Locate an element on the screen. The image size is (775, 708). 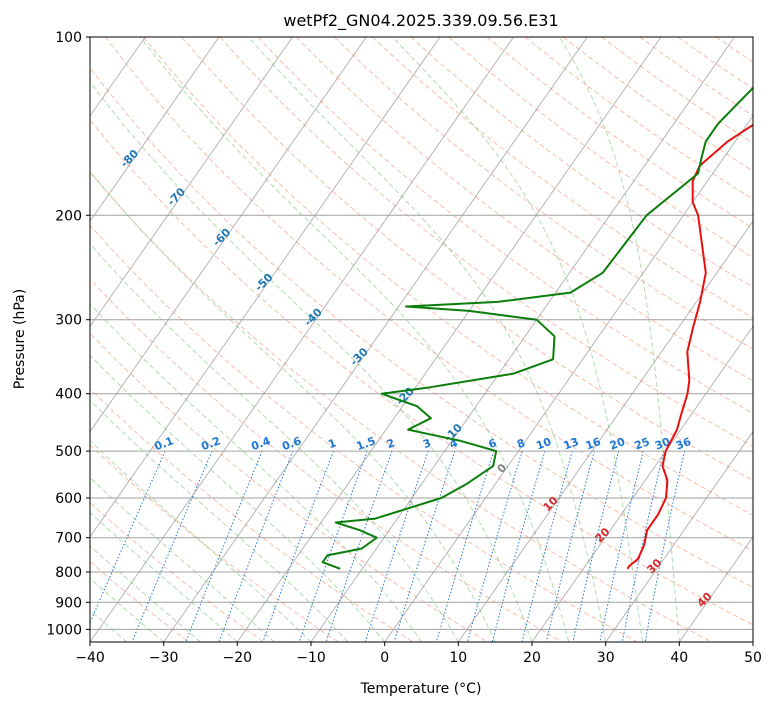
mixing-ratio-label: 0.1 is located at coordinates (164, 443).